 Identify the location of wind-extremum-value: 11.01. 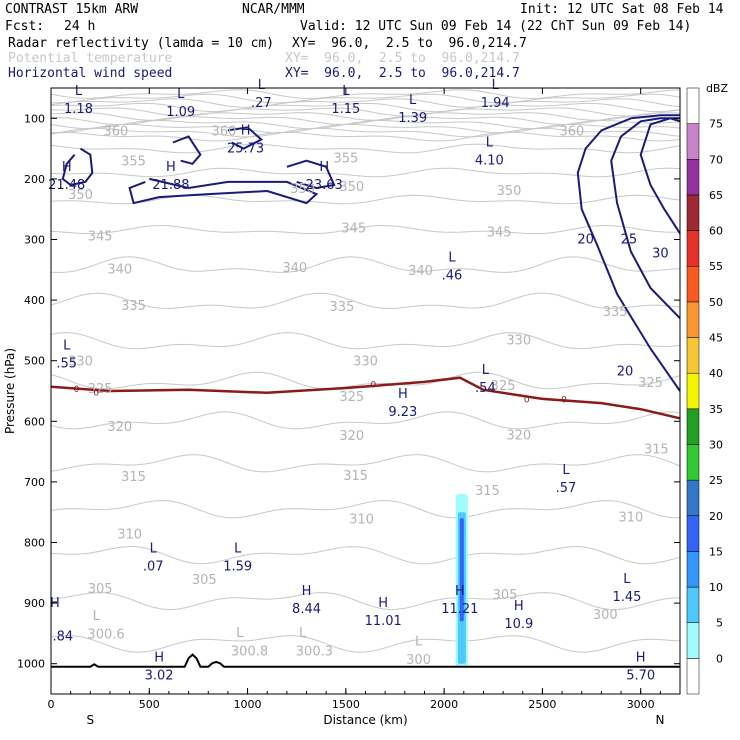
(383, 621).